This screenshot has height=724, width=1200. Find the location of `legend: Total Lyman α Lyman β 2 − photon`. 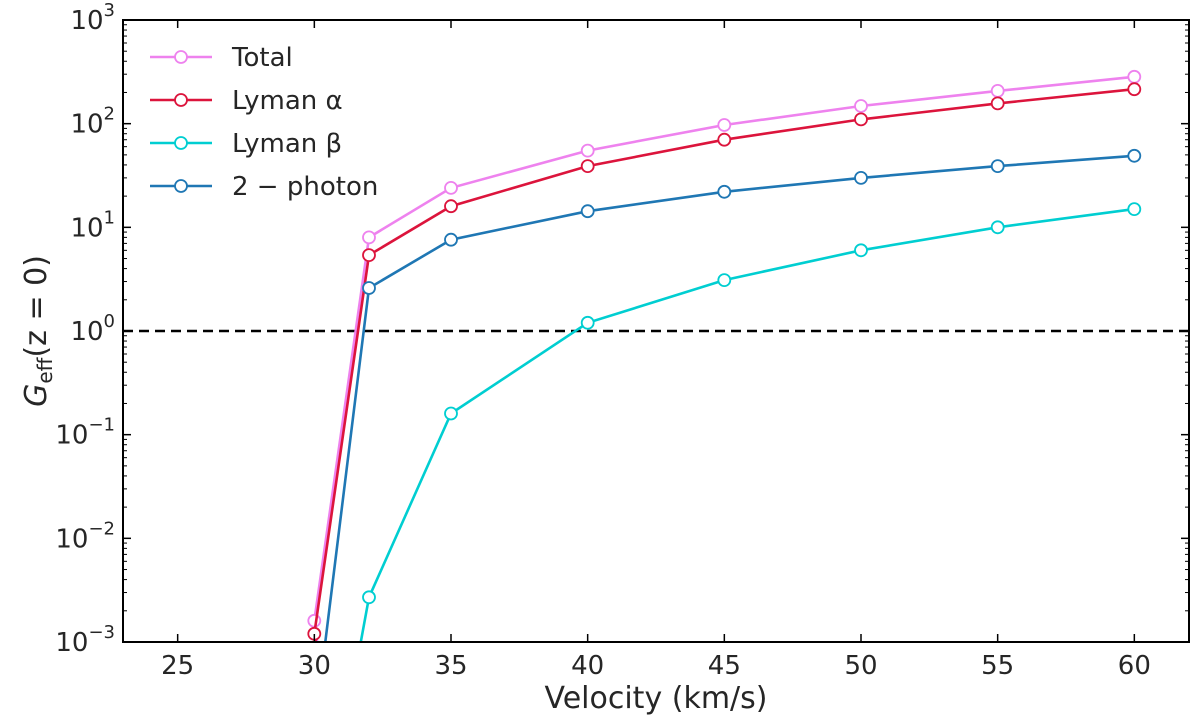

legend: Total Lyman α Lyman β 2 − photon is located at coordinates (264, 122).